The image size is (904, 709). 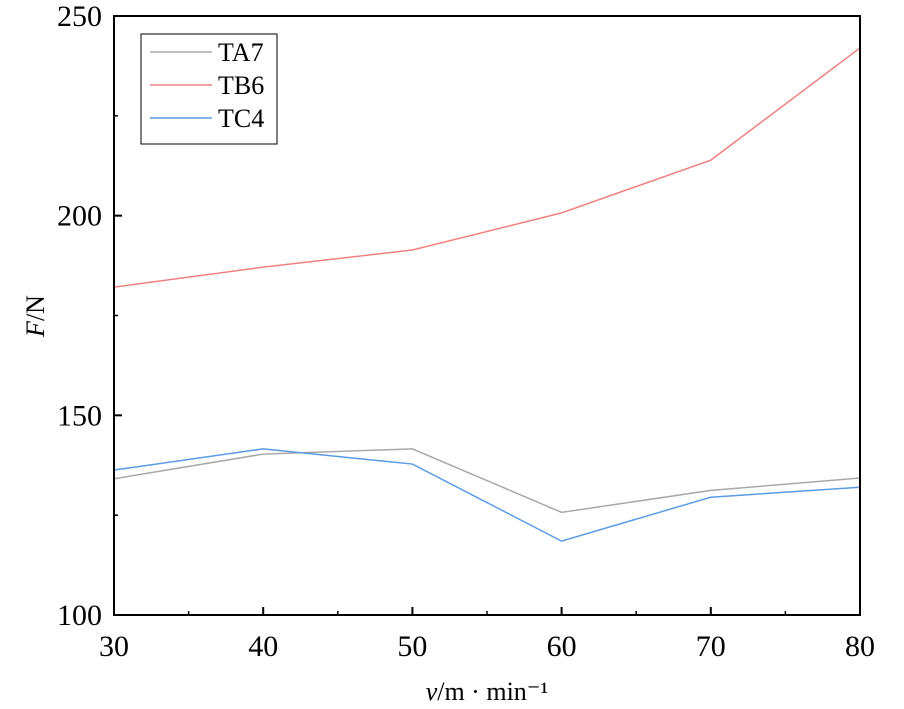 I want to click on legend-label: TC4, so click(x=241, y=118).